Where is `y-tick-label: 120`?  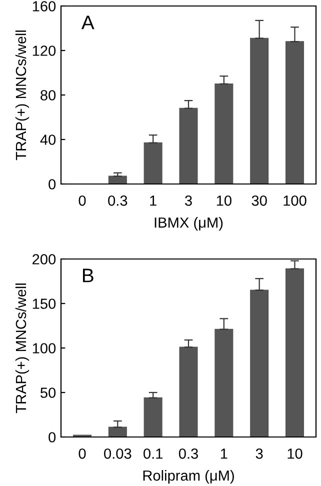
y-tick-label: 120 is located at coordinates (44, 51).